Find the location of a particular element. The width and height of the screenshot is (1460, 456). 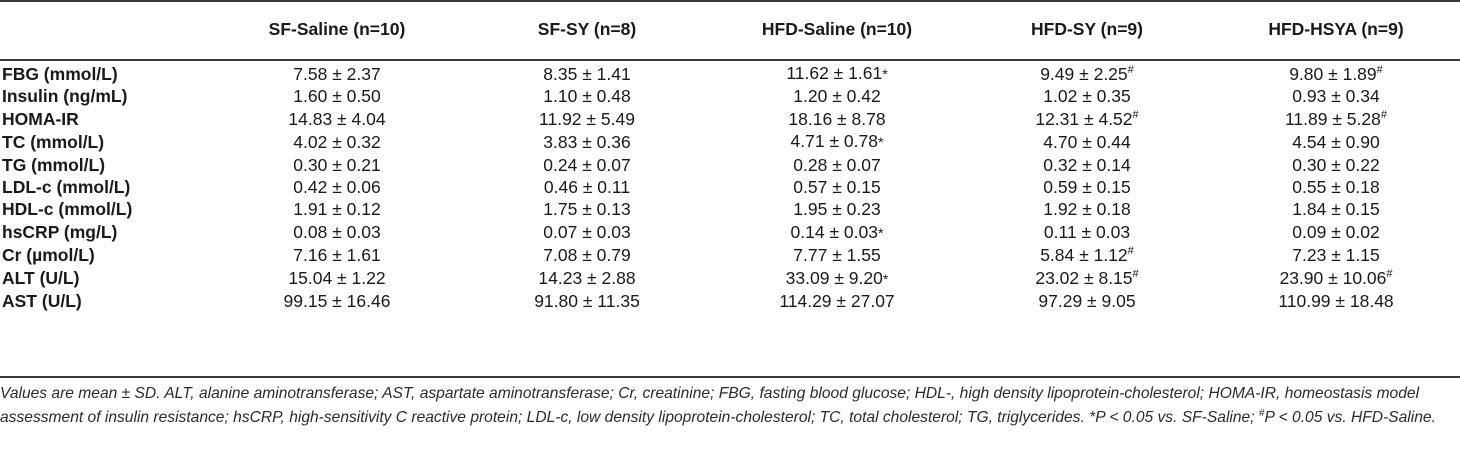

table-cell: 11.92 ± 5.49 is located at coordinates (587, 119).